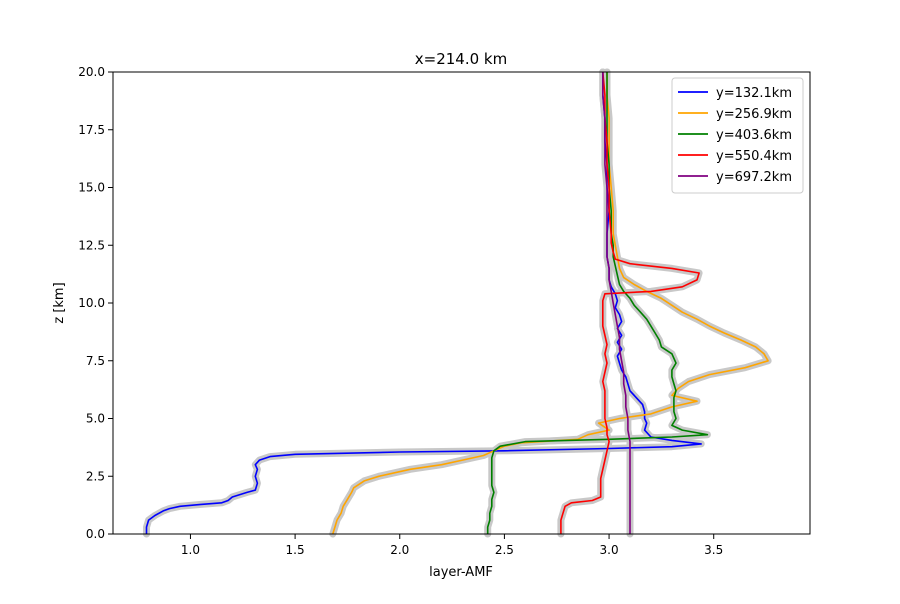  Describe the element at coordinates (59, 302) in the screenshot. I see `y-axis-label: z [km]` at that location.